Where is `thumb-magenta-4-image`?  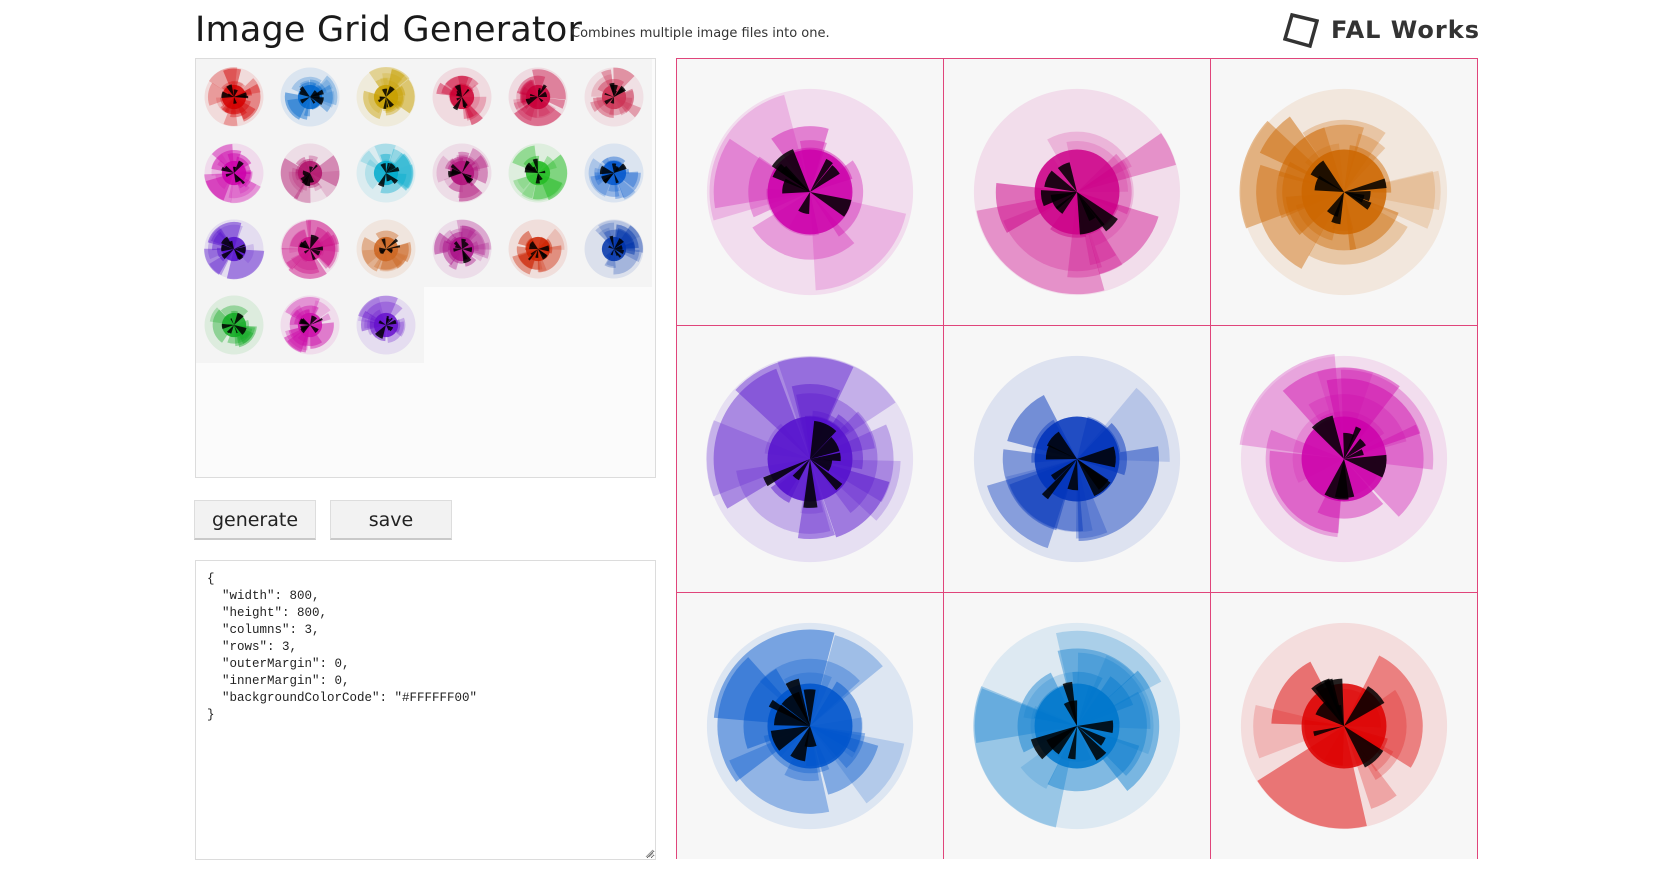 thumb-magenta-4-image is located at coordinates (310, 249).